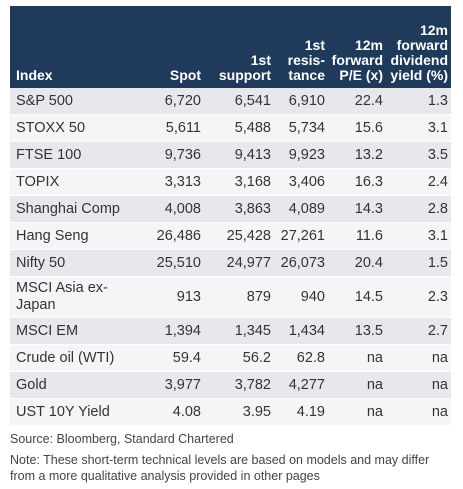  I want to click on cell-resistance: 26,073, so click(301, 263).